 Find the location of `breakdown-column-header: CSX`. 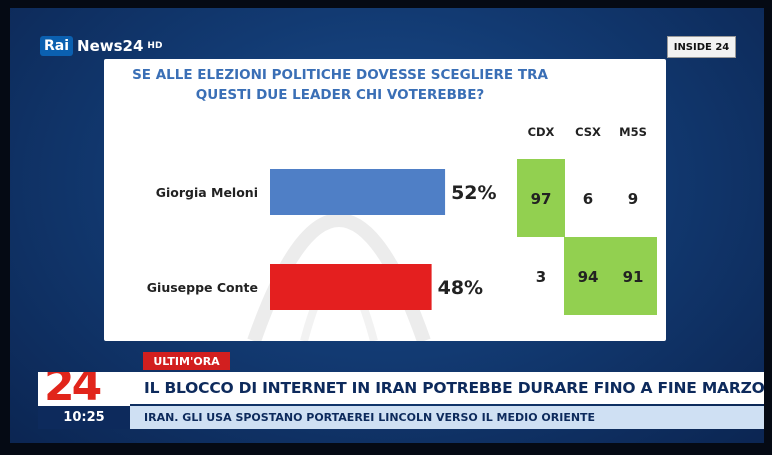

breakdown-column-header: CSX is located at coordinates (588, 132).